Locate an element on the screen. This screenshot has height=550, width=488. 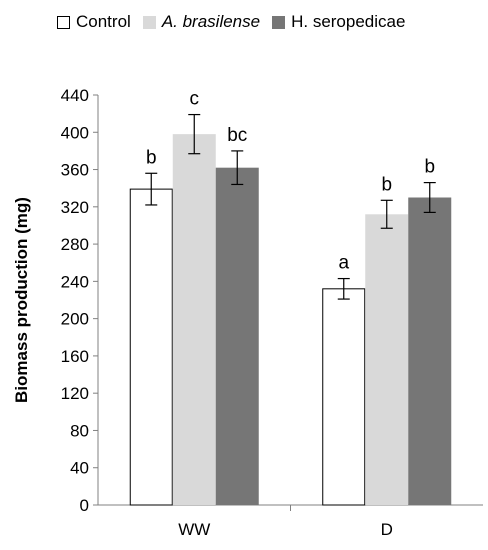
y-tick-label: 120 is located at coordinates (75, 393).